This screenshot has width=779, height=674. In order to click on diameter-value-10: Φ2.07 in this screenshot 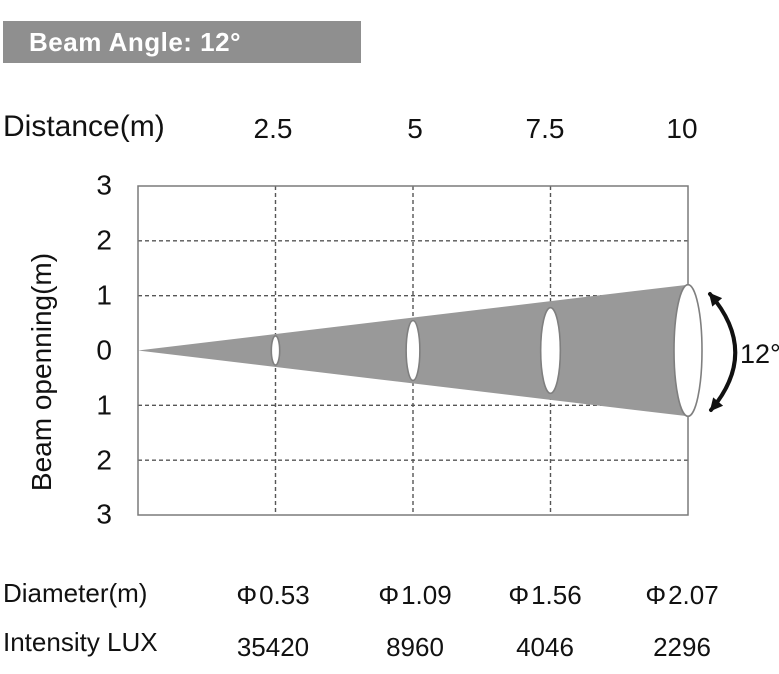, I will do `click(681, 595)`.